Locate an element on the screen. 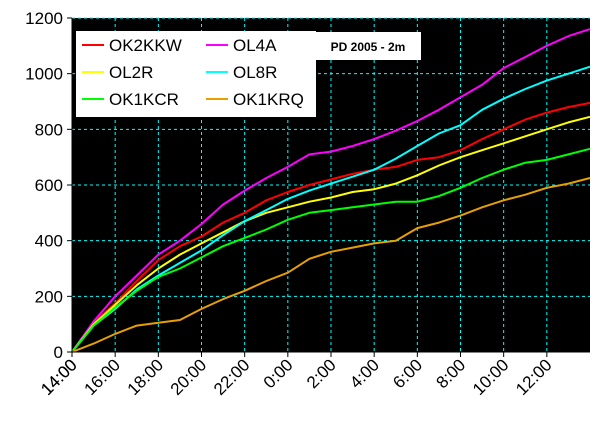  legend-label-ok2kkw: OK2KKW is located at coordinates (145, 45).